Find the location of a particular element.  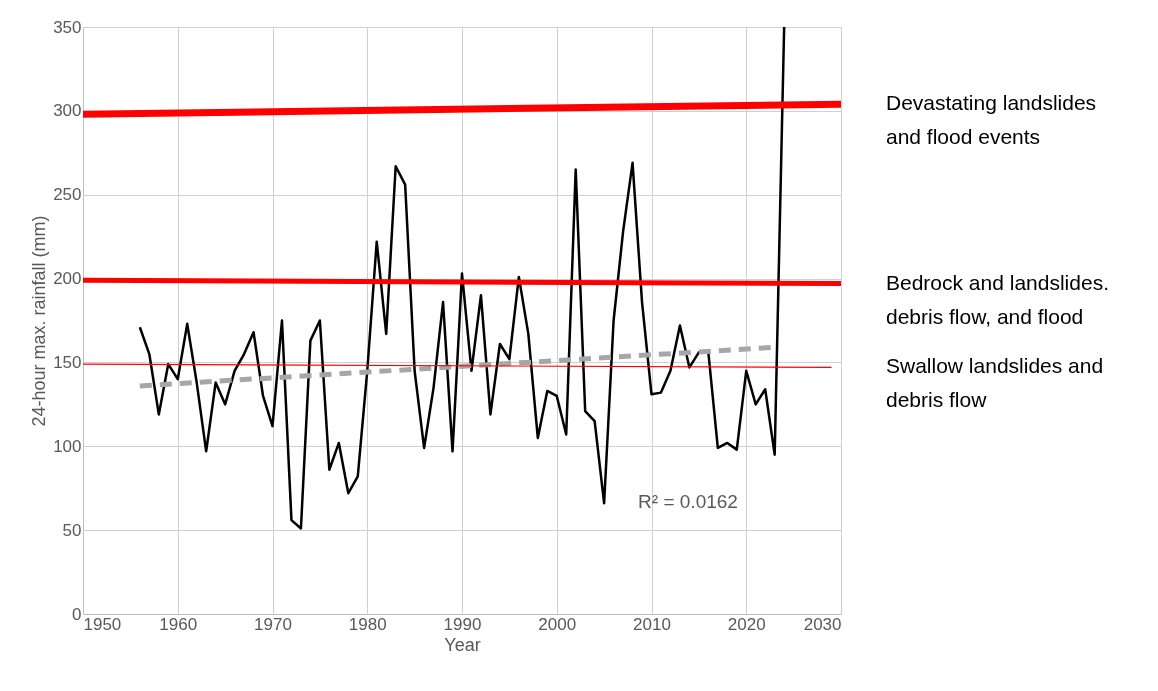

y-tick-label: 100 is located at coordinates (67, 446).